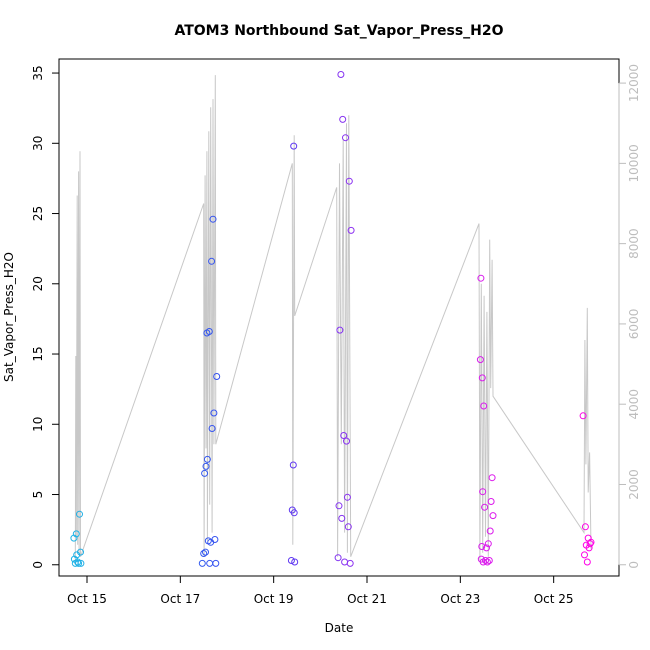 This screenshot has width=650, height=650. What do you see at coordinates (634, 243) in the screenshot?
I see `y-tick-label-right: 8000` at bounding box center [634, 243].